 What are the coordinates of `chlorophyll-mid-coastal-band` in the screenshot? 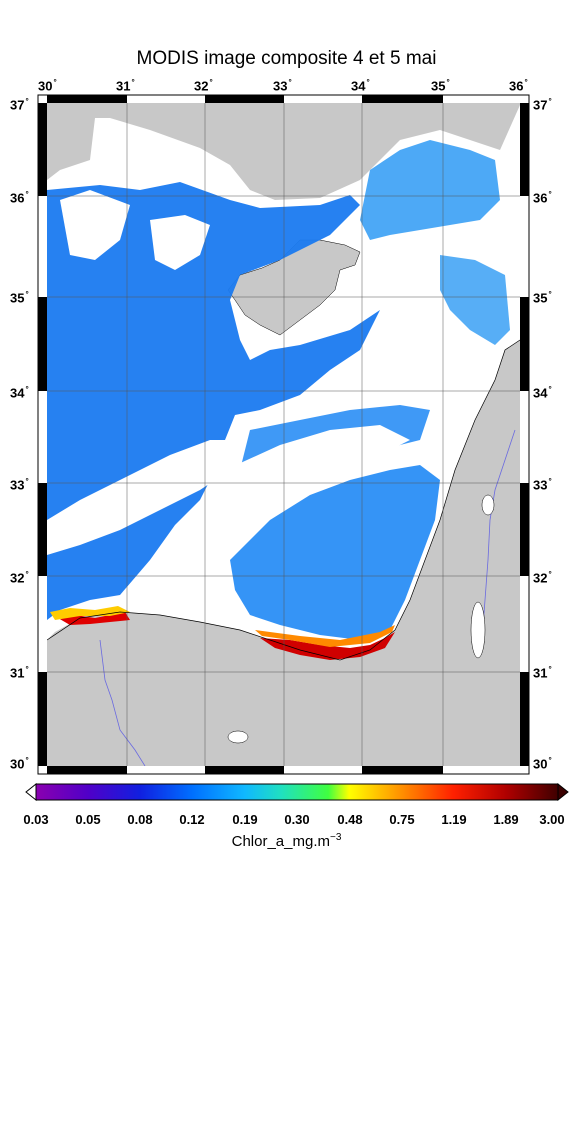 It's located at (325, 636).